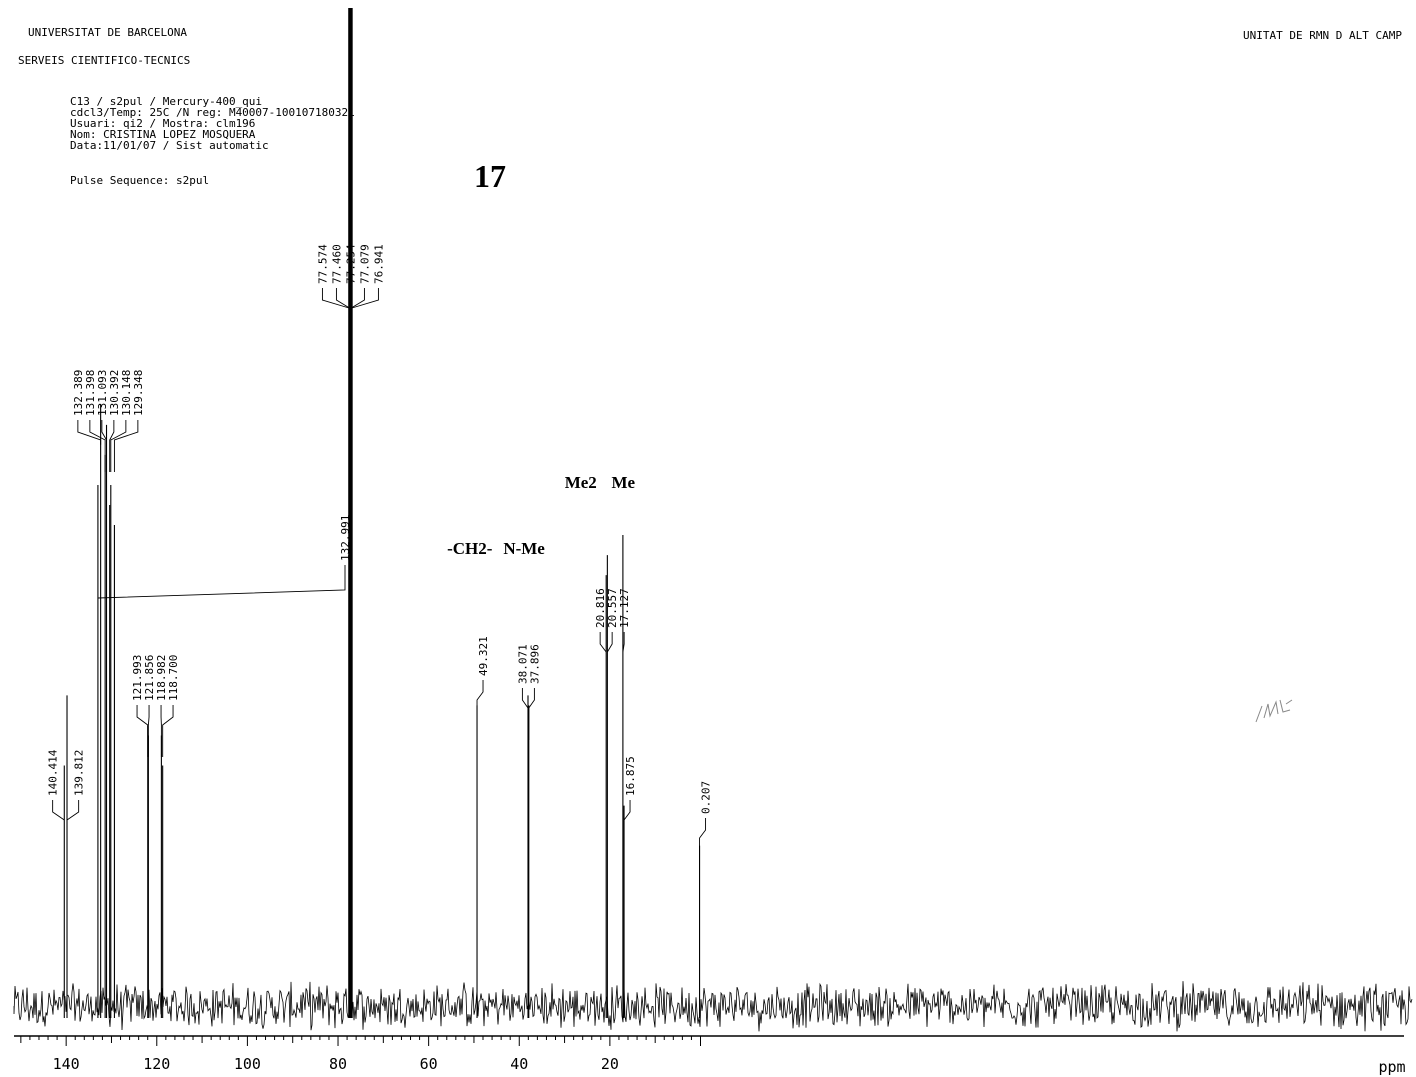 The height and width of the screenshot is (1077, 1416). I want to click on noise-trace, so click(713, 1006).